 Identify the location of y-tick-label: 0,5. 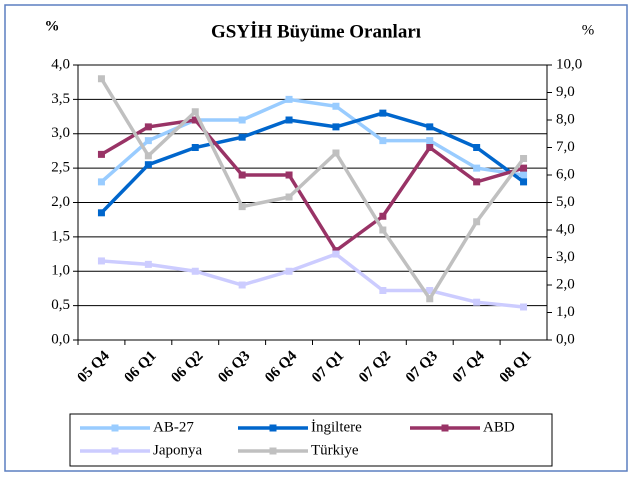
(60, 305).